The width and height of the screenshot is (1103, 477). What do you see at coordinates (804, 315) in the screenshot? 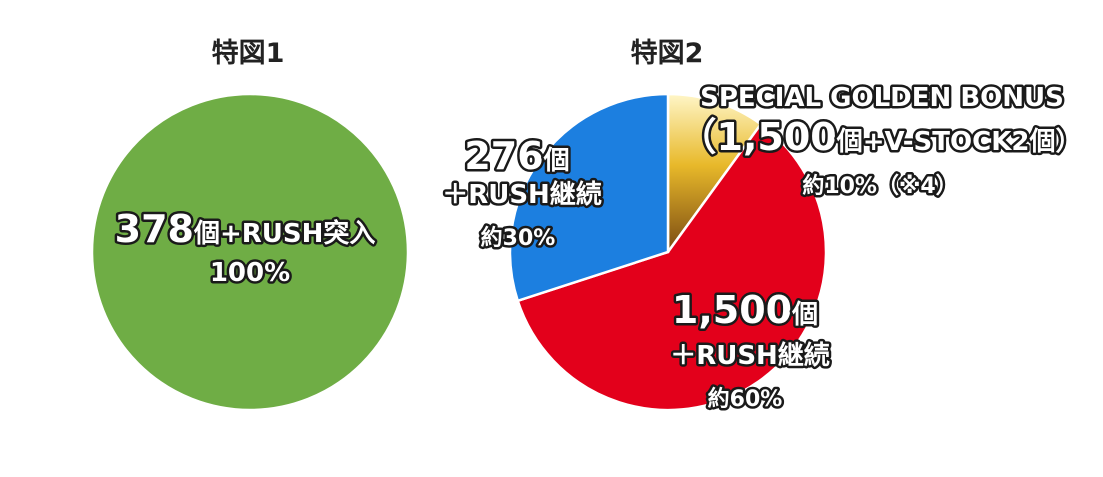
I see `chart2-slice2-suffix: 個` at bounding box center [804, 315].